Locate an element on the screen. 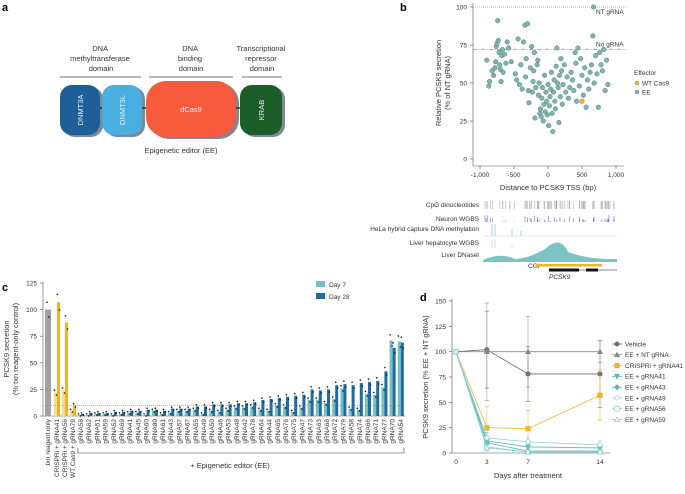  legend-label: Vehicle is located at coordinates (635, 344).